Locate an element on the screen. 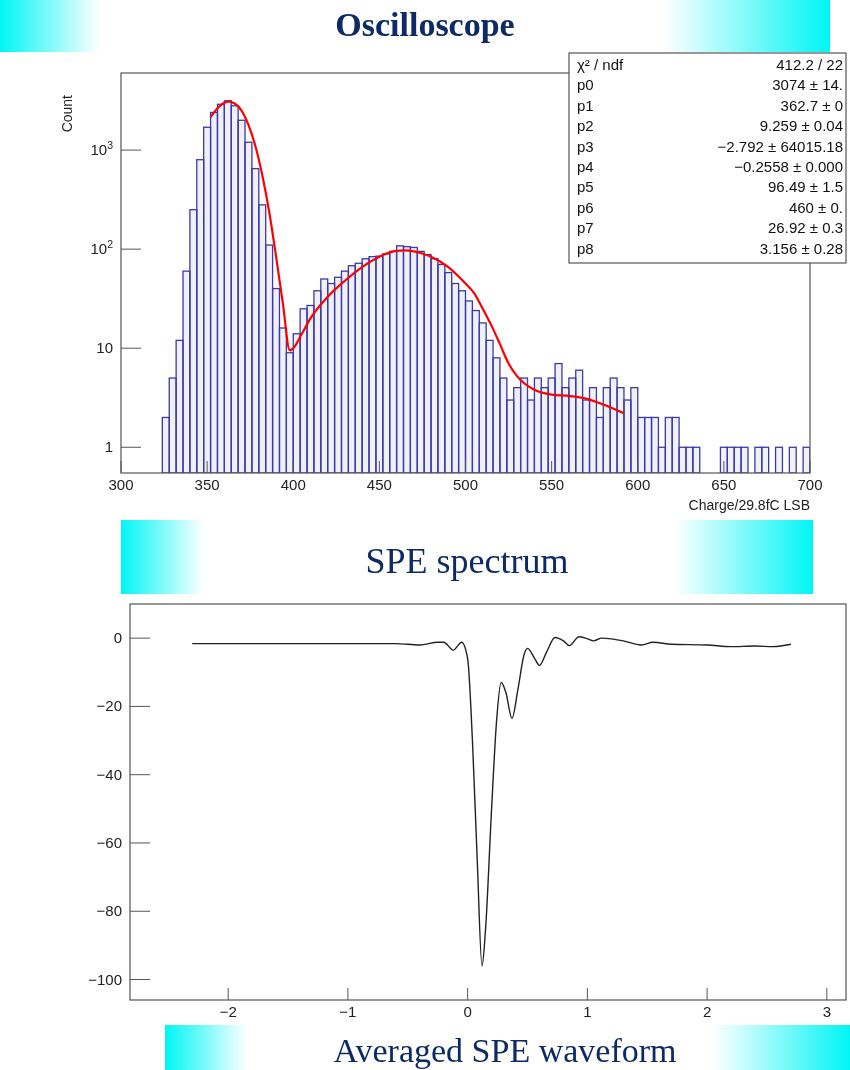  x-tick-label: 3 is located at coordinates (827, 1011).